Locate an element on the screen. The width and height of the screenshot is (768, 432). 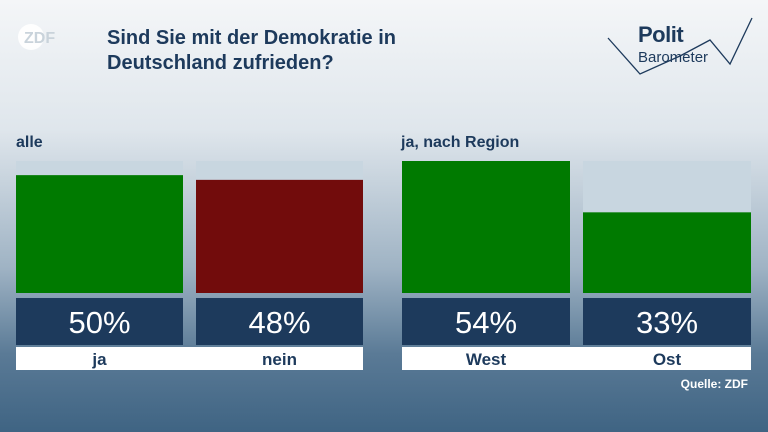
group-label-region: ja, nach Region is located at coordinates (460, 142).